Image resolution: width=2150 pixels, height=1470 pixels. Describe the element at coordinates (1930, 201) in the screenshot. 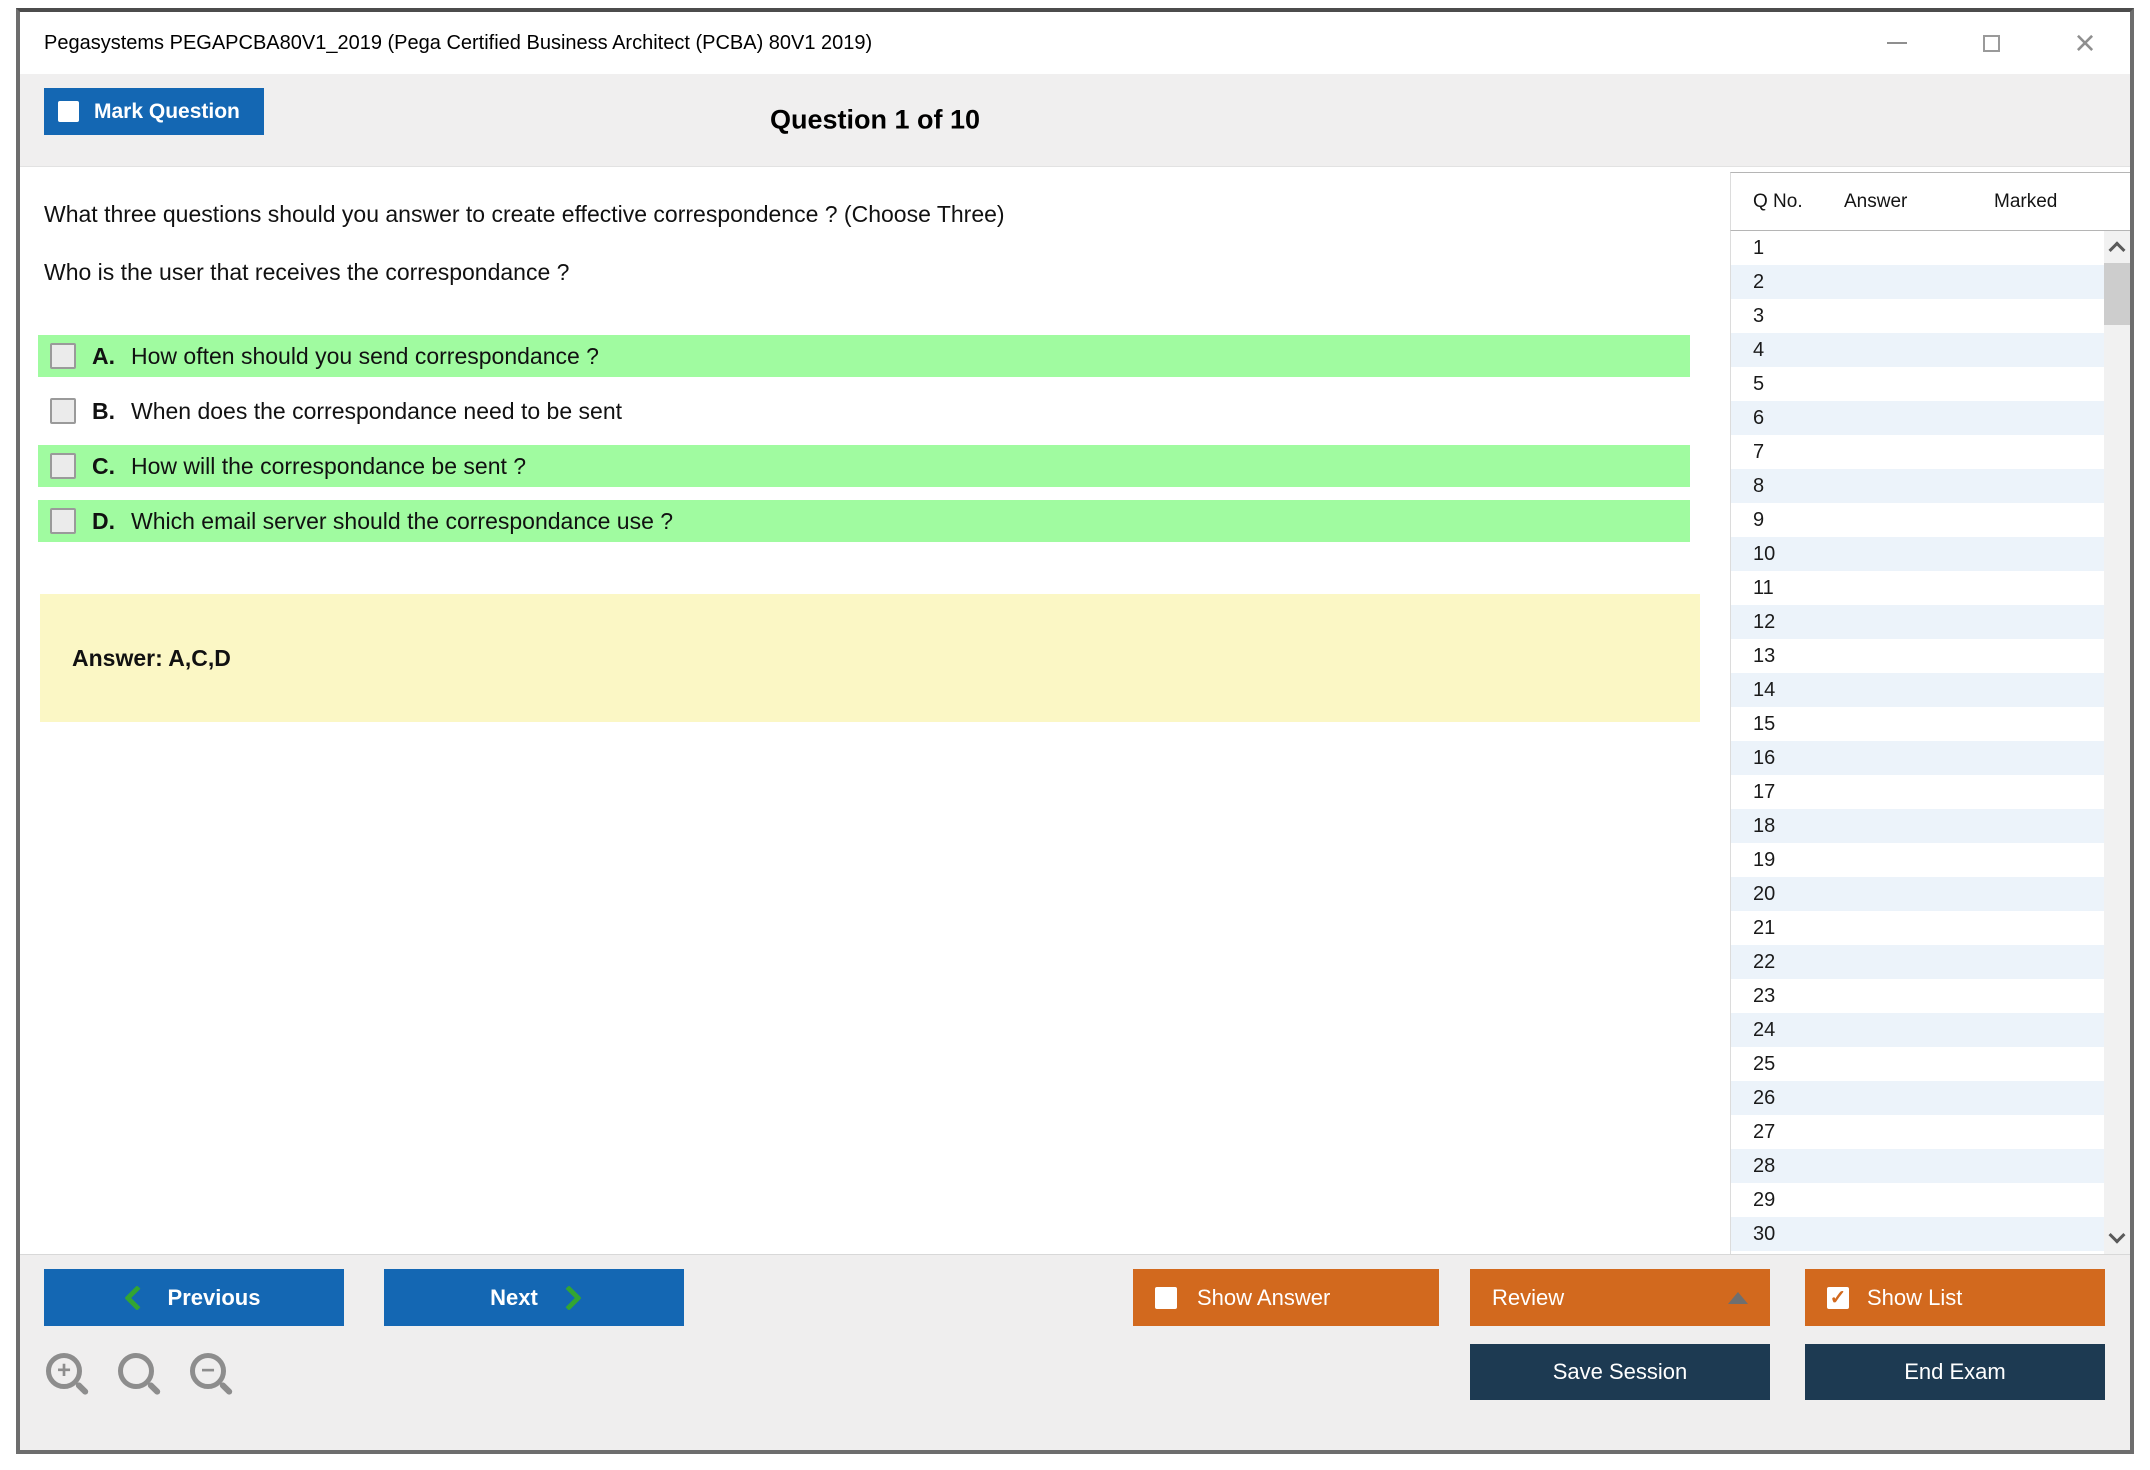

I see `question-list-header: Q No. Answer Marked` at that location.